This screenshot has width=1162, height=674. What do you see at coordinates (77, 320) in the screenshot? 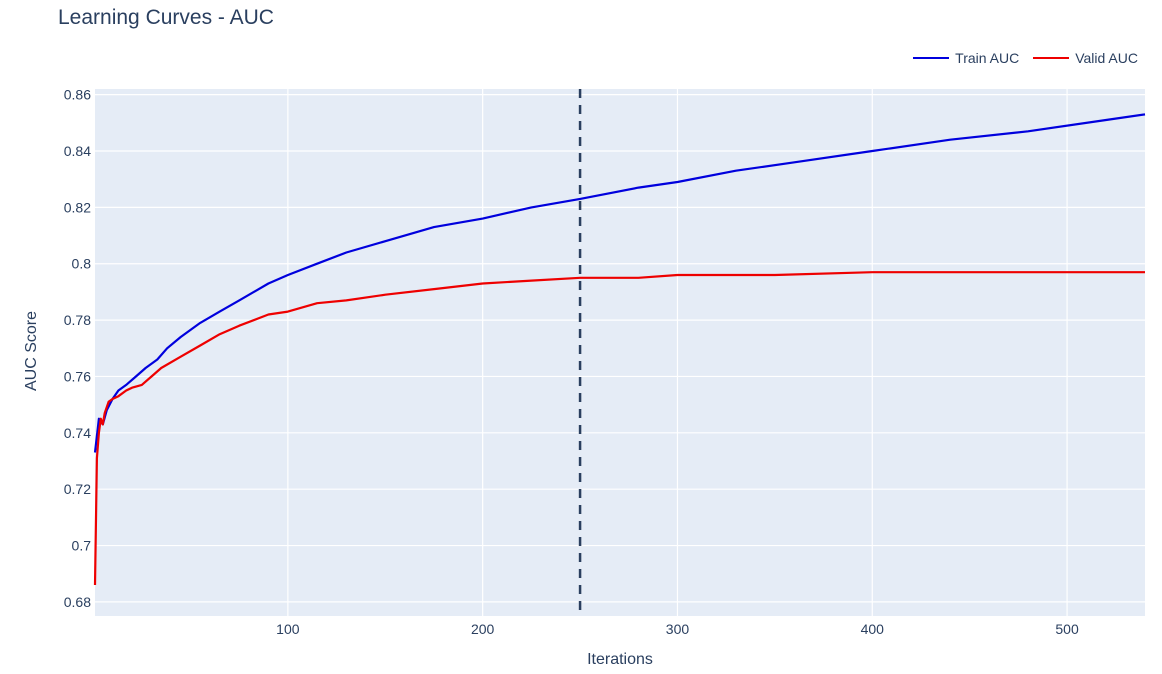
I see `y-tick-label: 0.78` at bounding box center [77, 320].